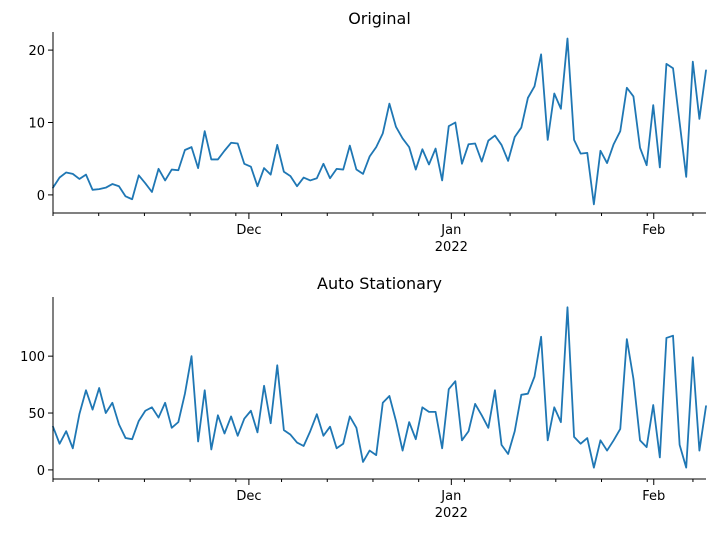 The width and height of the screenshot is (715, 534). What do you see at coordinates (379, 283) in the screenshot?
I see `chart-title: Auto Stationary` at bounding box center [379, 283].